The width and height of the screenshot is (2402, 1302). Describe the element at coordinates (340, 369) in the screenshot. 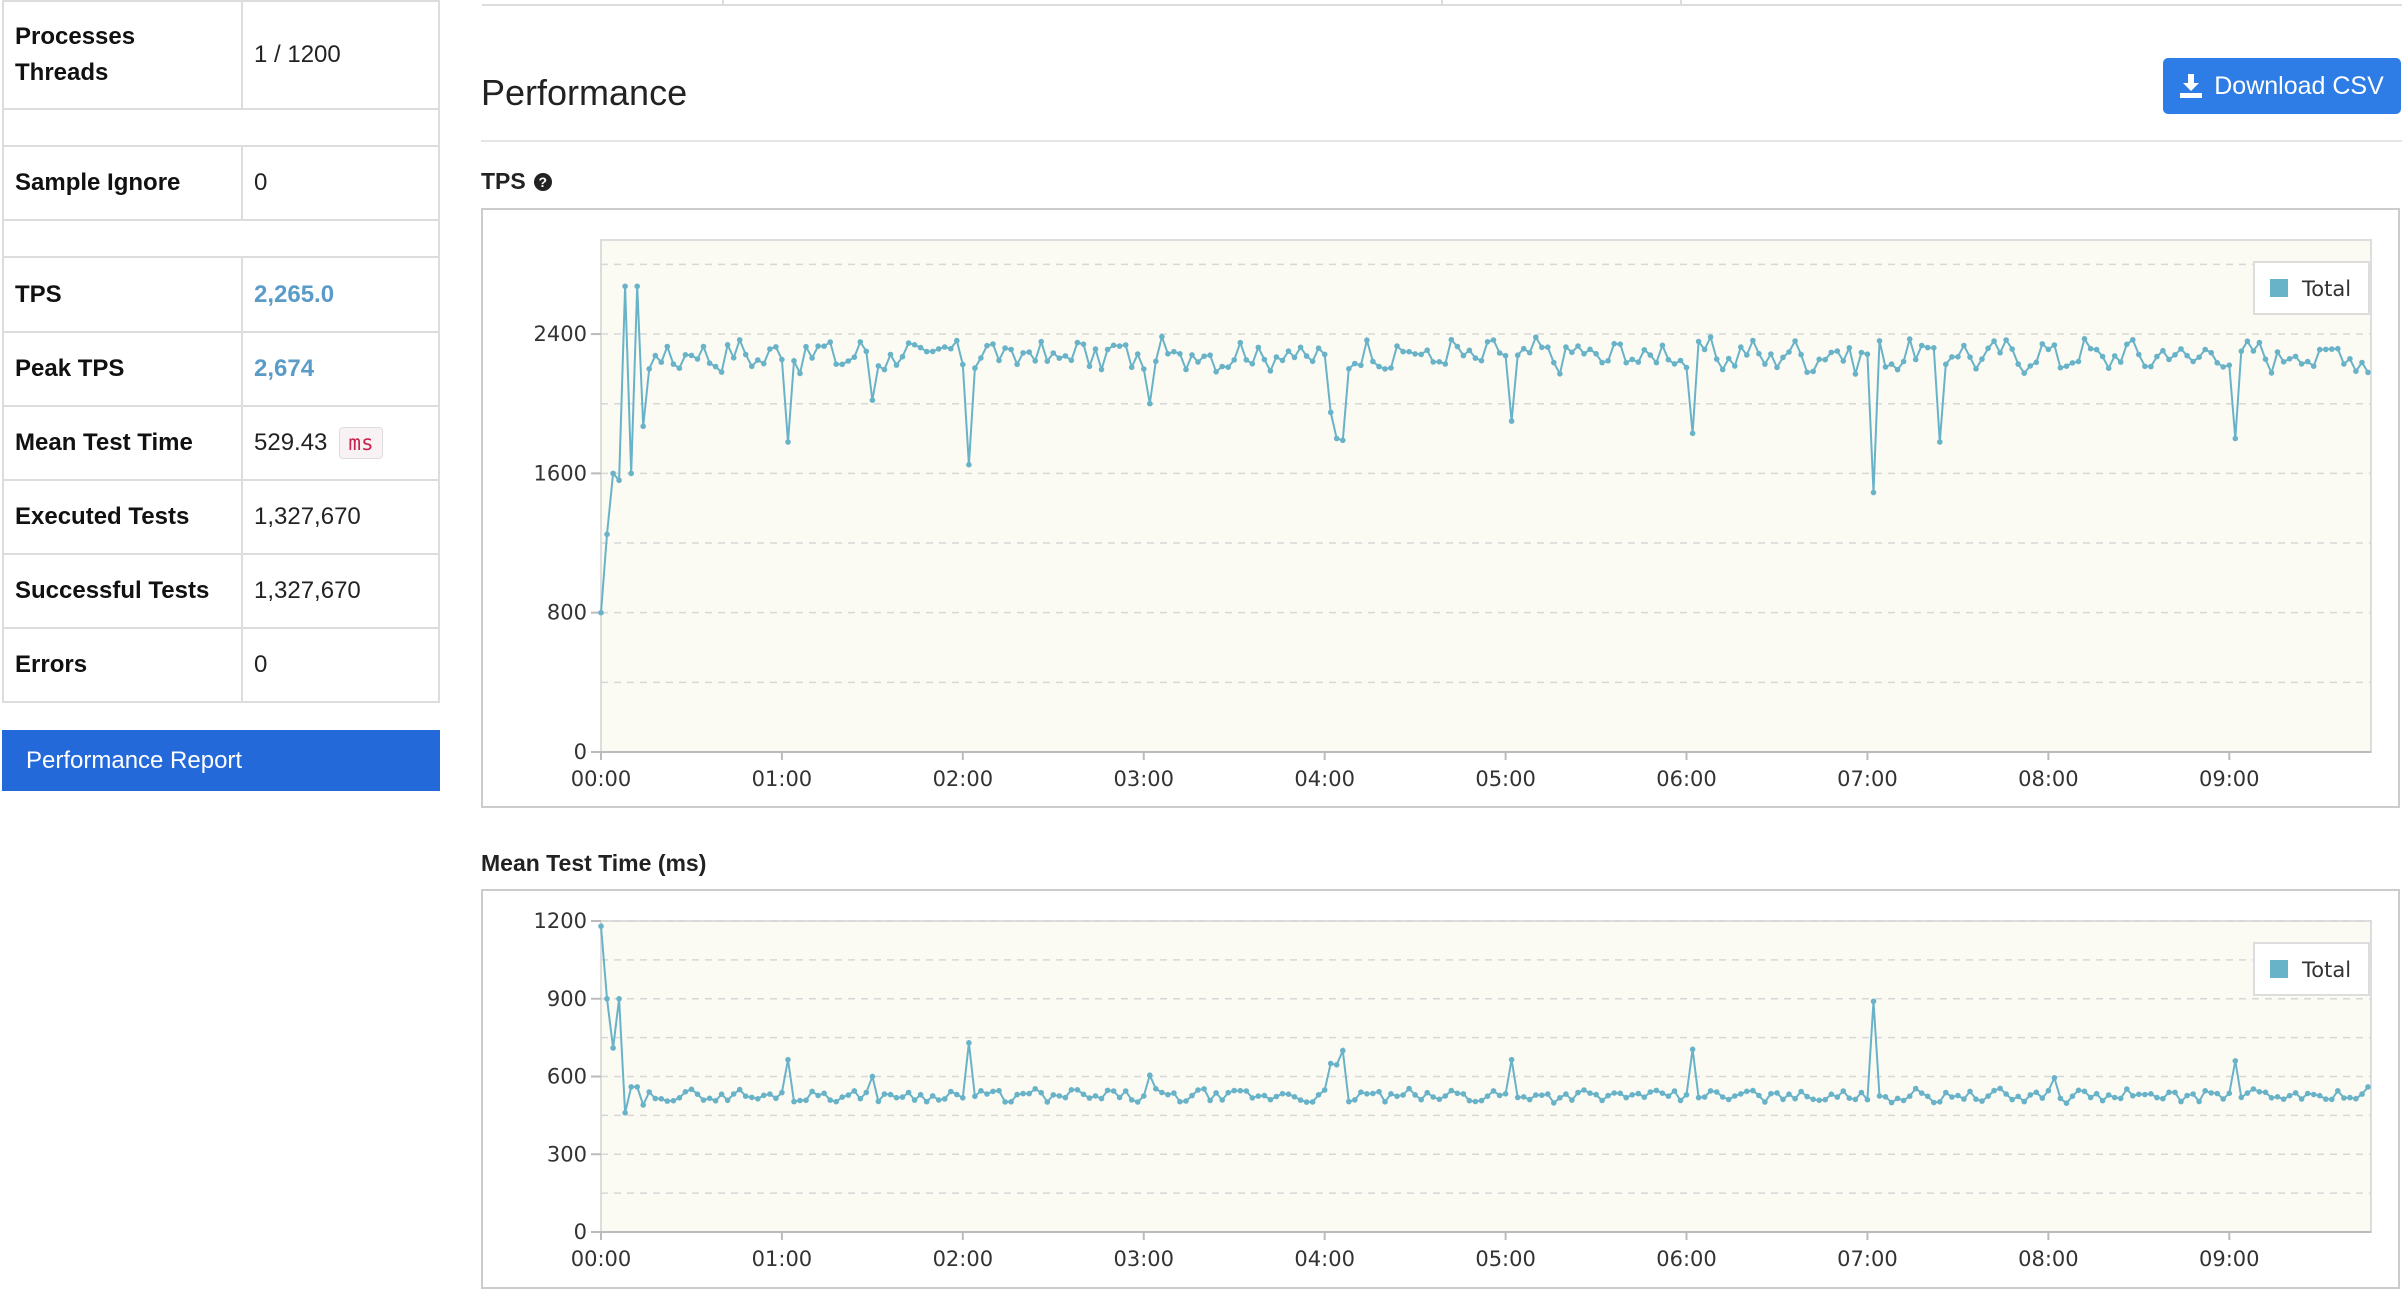

I see `summary-value-peak-tps: 2,674` at that location.